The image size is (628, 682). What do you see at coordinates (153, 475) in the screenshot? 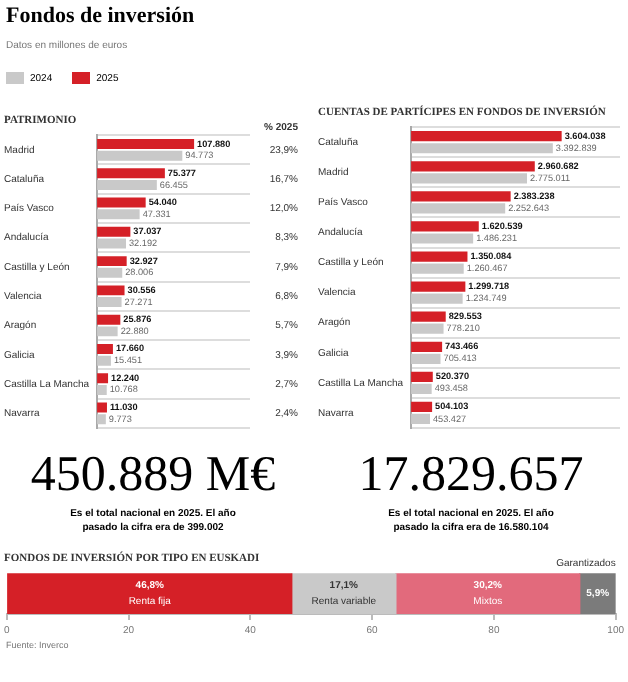
I see `text: 450.889 M€` at bounding box center [153, 475].